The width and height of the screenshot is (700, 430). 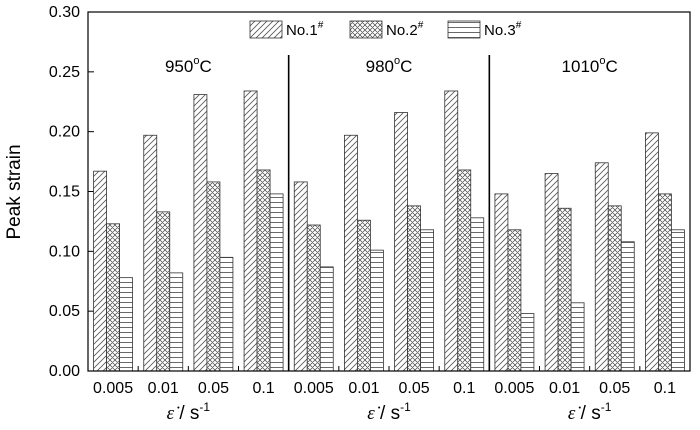 What do you see at coordinates (380, 66) in the screenshot?
I see `temperature-value: 980` at bounding box center [380, 66].